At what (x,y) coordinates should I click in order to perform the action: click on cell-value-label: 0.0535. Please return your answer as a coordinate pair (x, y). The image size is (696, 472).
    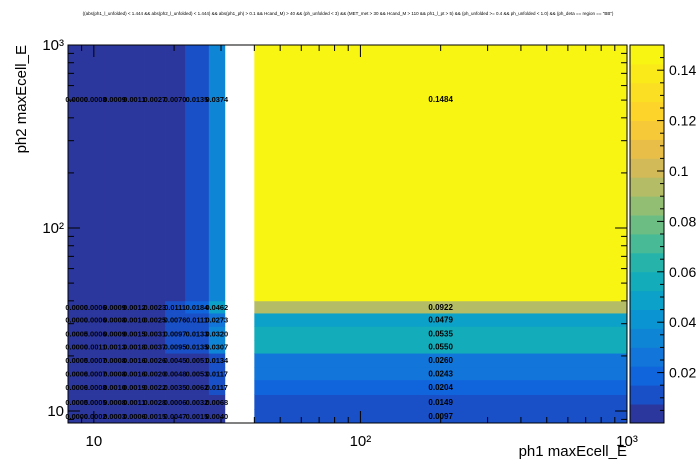
    Looking at the image, I should click on (440, 333).